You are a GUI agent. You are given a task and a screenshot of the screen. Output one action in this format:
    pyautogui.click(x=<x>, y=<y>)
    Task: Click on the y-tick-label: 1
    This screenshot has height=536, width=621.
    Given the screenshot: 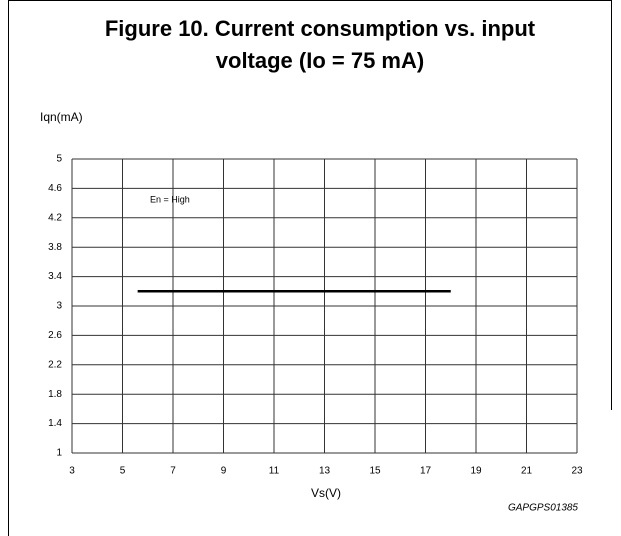 What is the action you would take?
    pyautogui.click(x=59, y=453)
    